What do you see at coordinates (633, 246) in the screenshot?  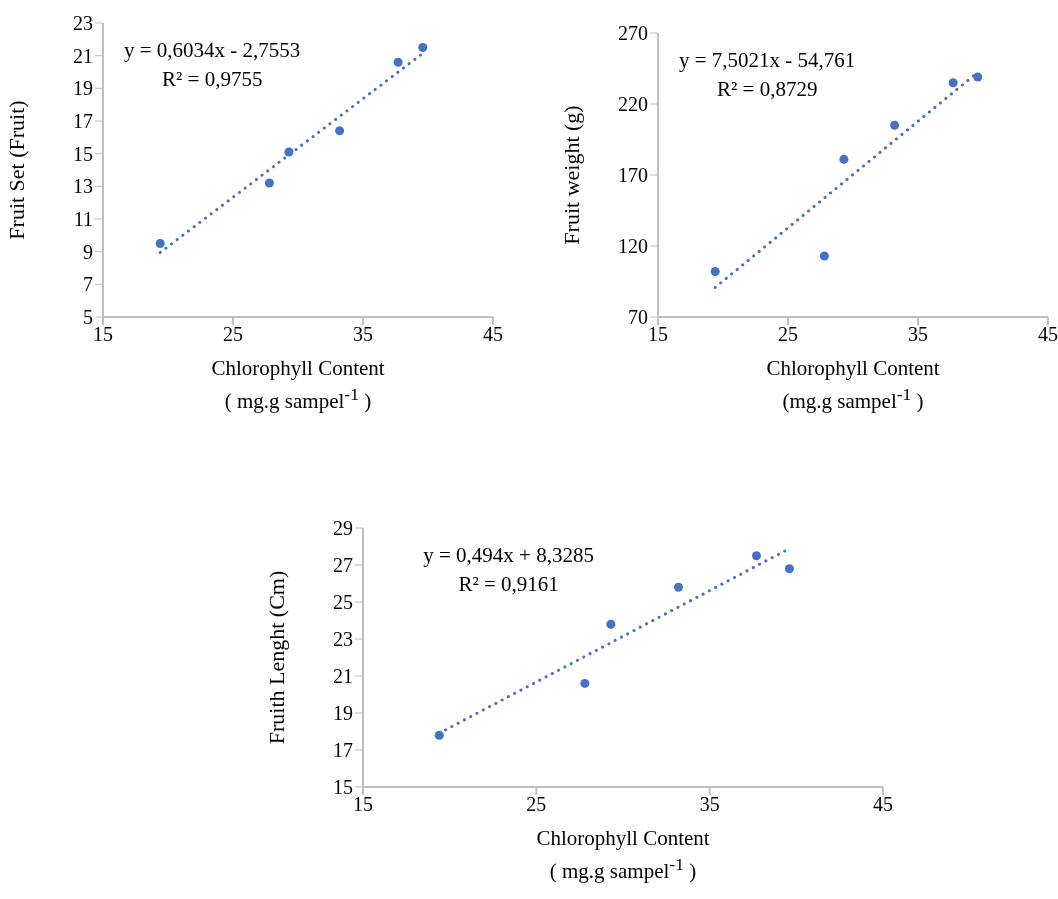 I see `y-tick-label: 120` at bounding box center [633, 246].